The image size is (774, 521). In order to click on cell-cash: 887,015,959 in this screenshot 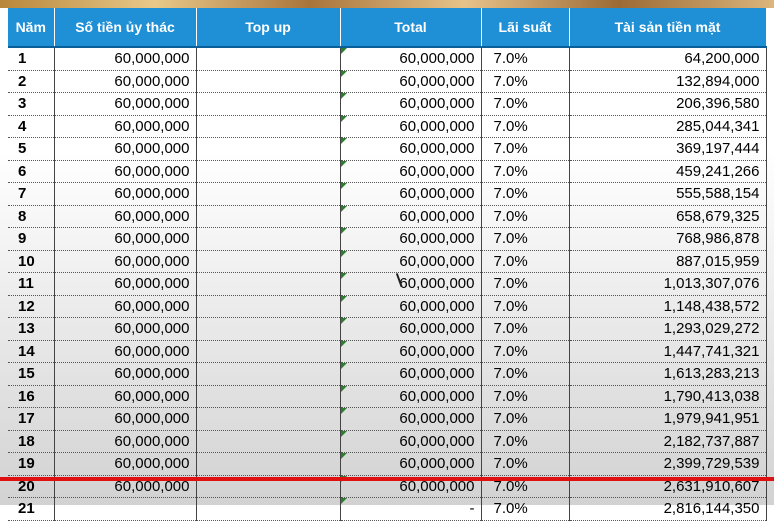, I will do `click(668, 261)`.